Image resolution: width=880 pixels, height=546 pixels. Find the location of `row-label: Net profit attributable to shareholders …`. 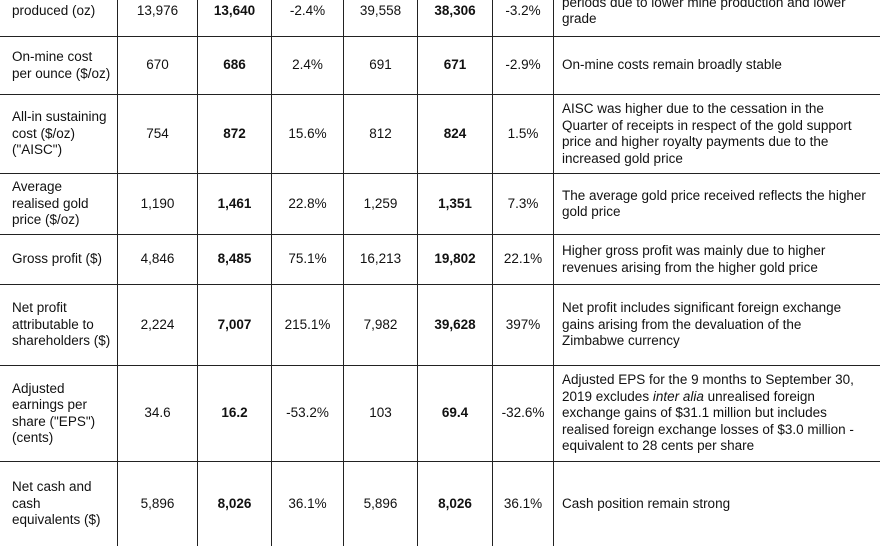

row-label: Net profit attributable to shareholders … is located at coordinates (61, 324).